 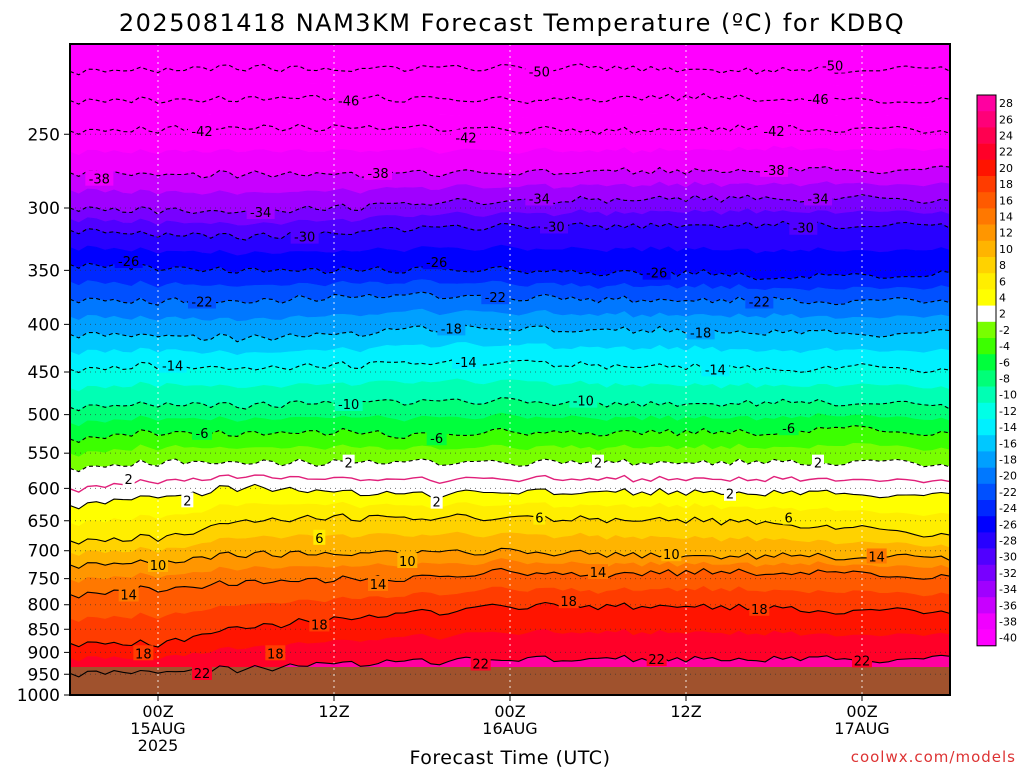 What do you see at coordinates (1006, 184) in the screenshot?
I see `colorbar-label: 18` at bounding box center [1006, 184].